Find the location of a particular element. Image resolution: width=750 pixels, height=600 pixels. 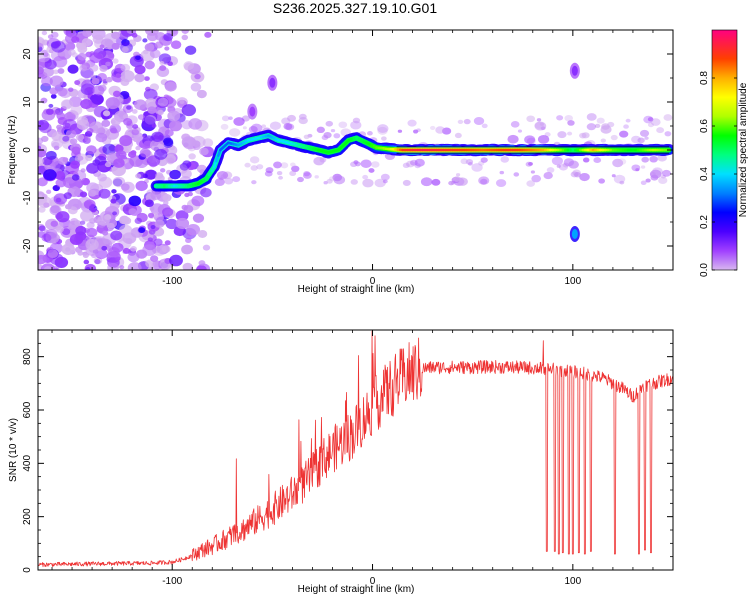

snr-y-label: SNR (10 * v/v) is located at coordinates (13, 450).